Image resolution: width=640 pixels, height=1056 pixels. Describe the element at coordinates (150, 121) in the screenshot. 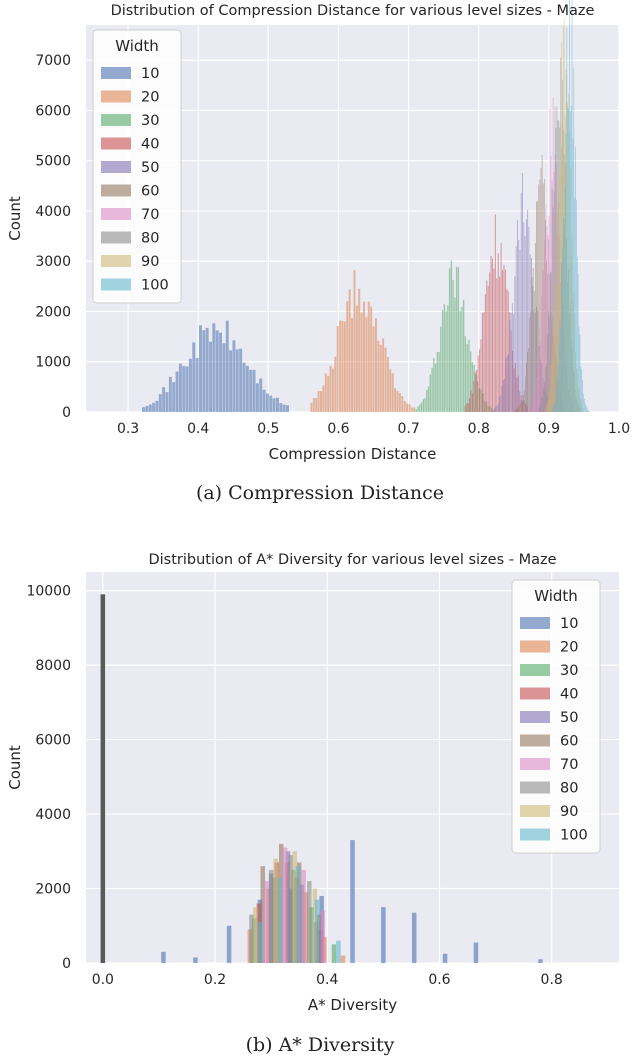

I see `chart-a-legend-label-30: 30` at that location.